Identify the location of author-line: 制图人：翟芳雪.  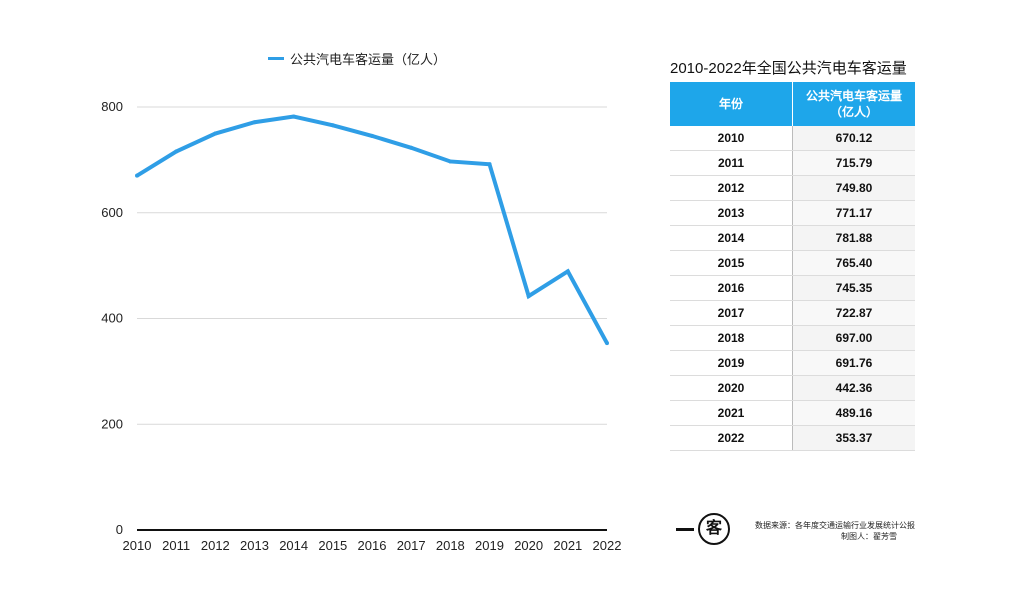
(869, 536).